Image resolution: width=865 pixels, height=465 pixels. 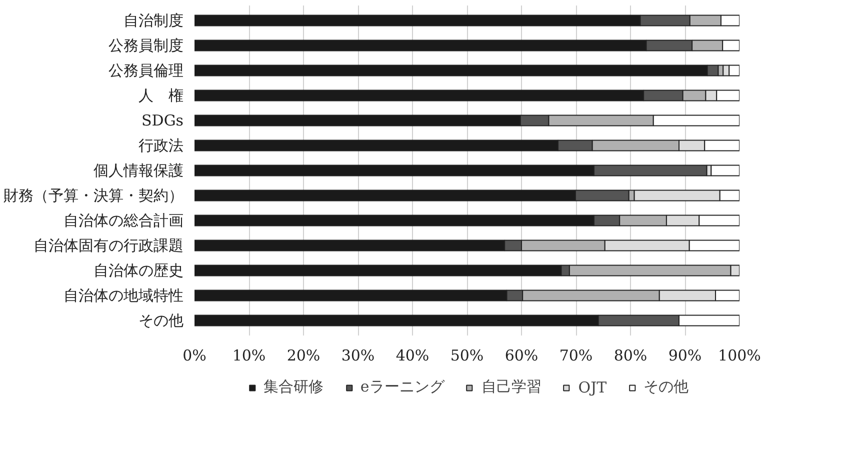 I want to click on y-tick-label: 自治体の地域特性, so click(x=124, y=295).